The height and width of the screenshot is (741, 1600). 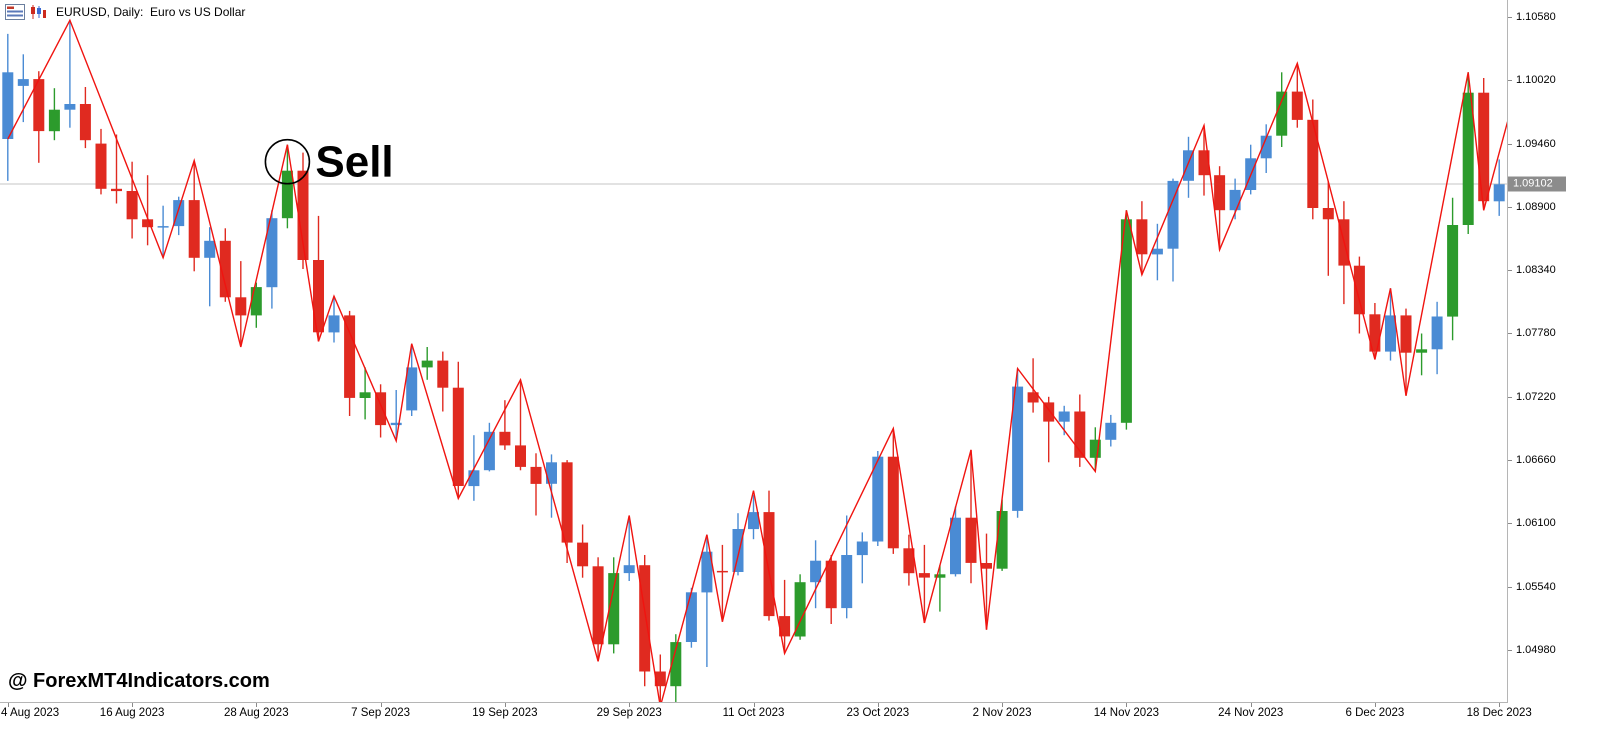 I want to click on time-tick-label: 2 Nov 2023, so click(x=1002, y=713).